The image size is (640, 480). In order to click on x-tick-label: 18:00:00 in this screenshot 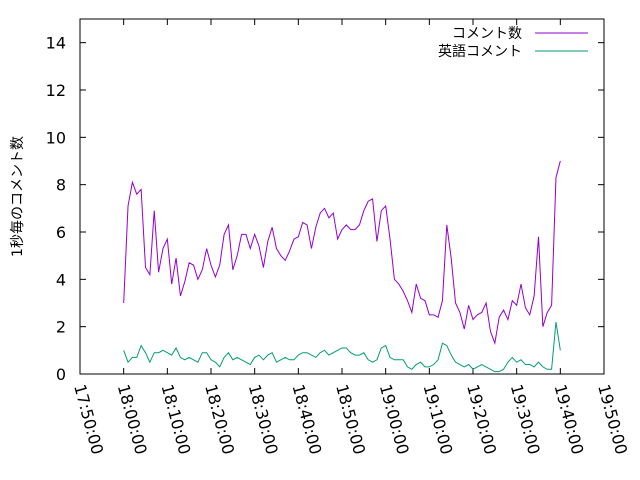, I will do `click(132, 419)`.